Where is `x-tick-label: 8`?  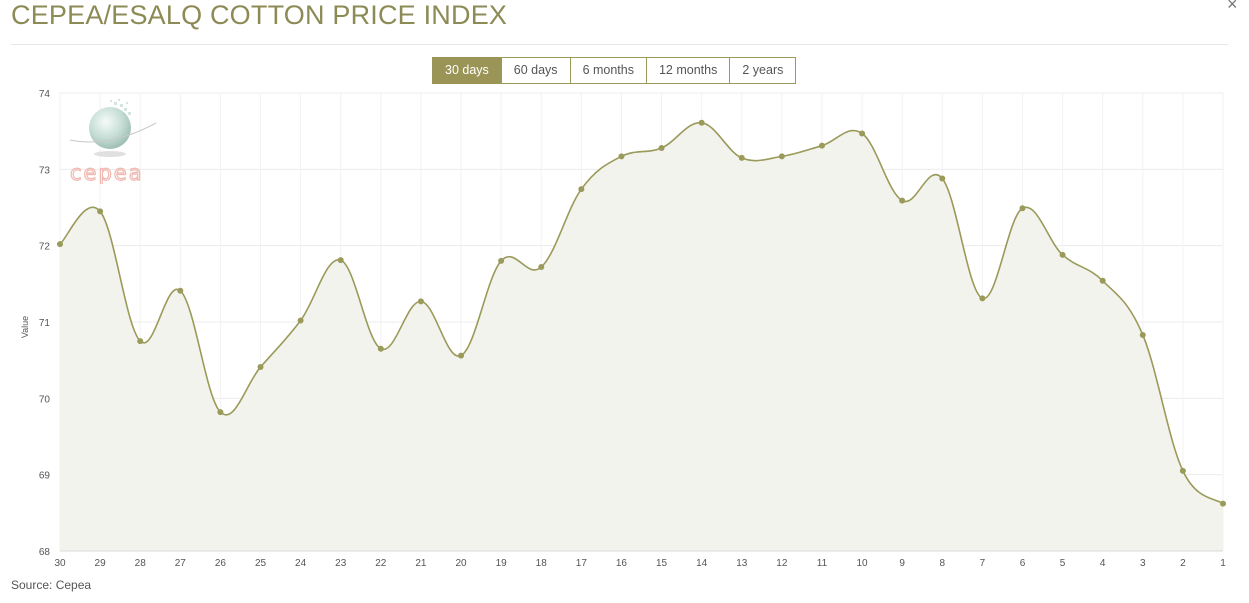
x-tick-label: 8 is located at coordinates (942, 563).